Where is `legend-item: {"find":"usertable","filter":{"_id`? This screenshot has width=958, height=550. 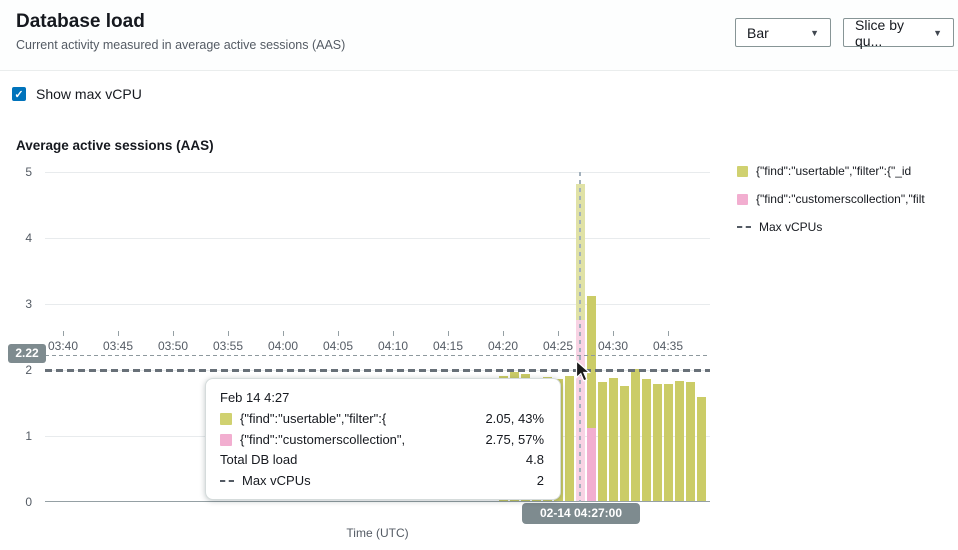 legend-item: {"find":"usertable","filter":{"_id is located at coordinates (847, 171).